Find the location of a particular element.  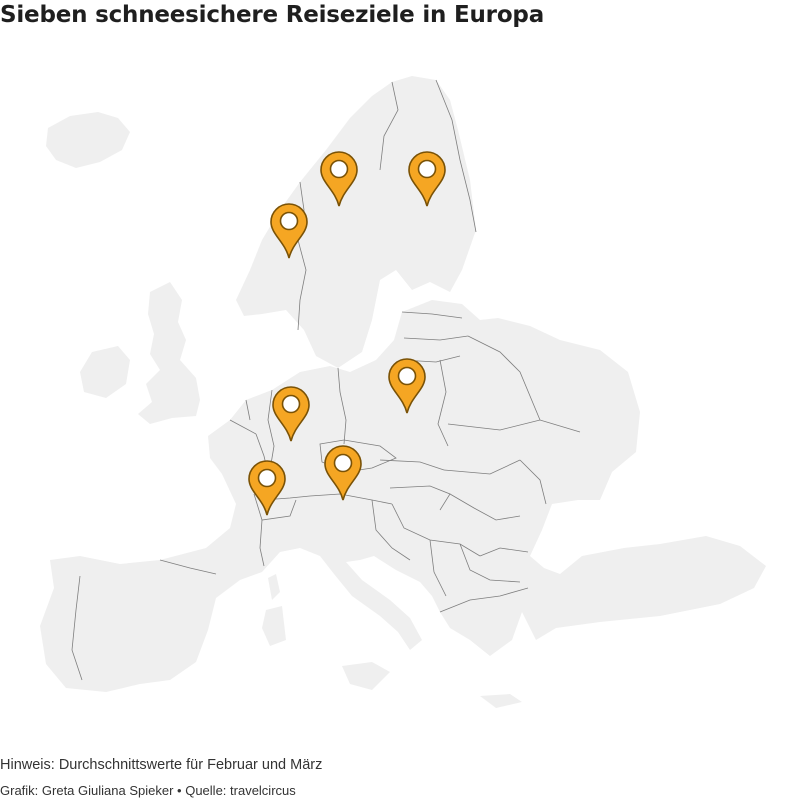

border-belarus-ukraine is located at coordinates (514, 426).